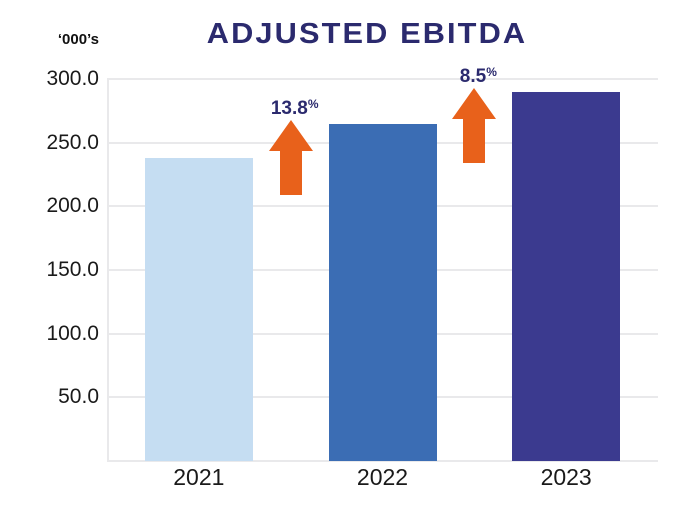 The width and height of the screenshot is (694, 512). I want to click on y-axis-line, so click(108, 270).